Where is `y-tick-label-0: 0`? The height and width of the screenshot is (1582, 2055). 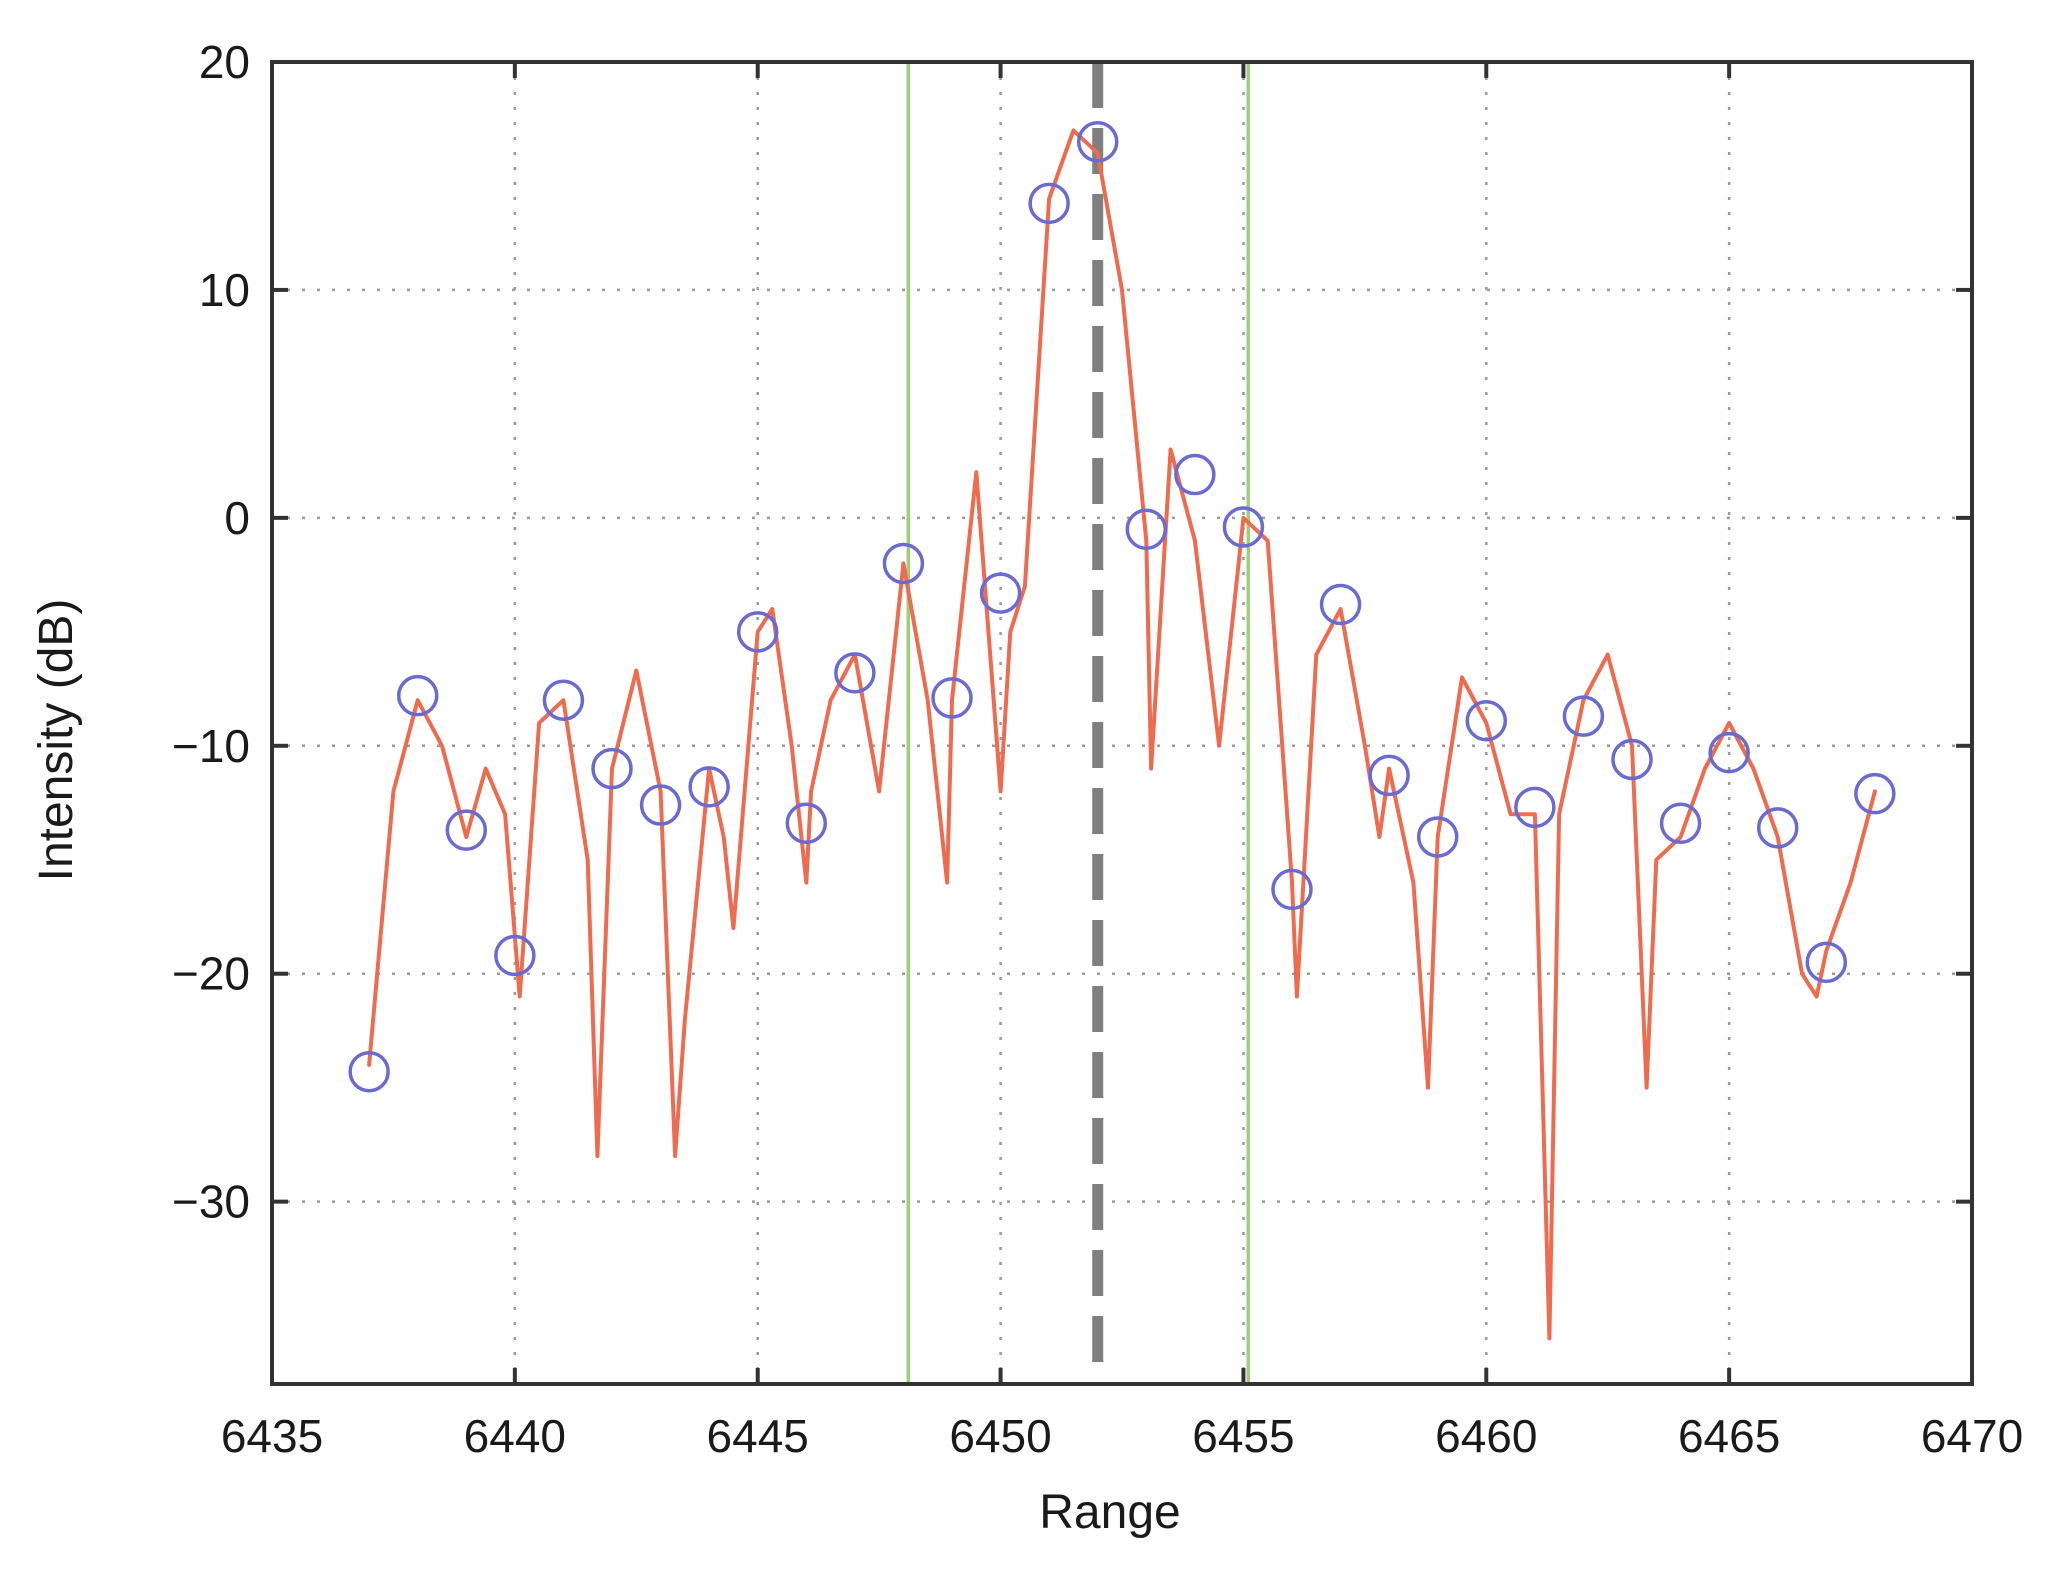 y-tick-label-0: 0 is located at coordinates (237, 518).